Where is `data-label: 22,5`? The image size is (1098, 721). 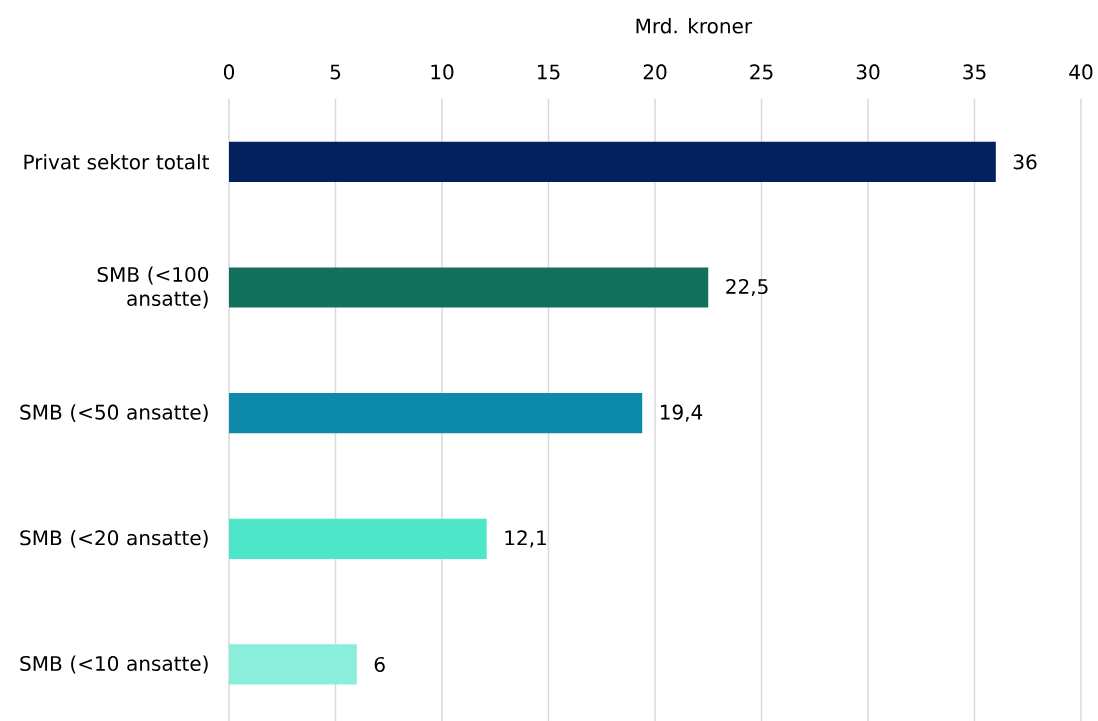 data-label: 22,5 is located at coordinates (747, 287).